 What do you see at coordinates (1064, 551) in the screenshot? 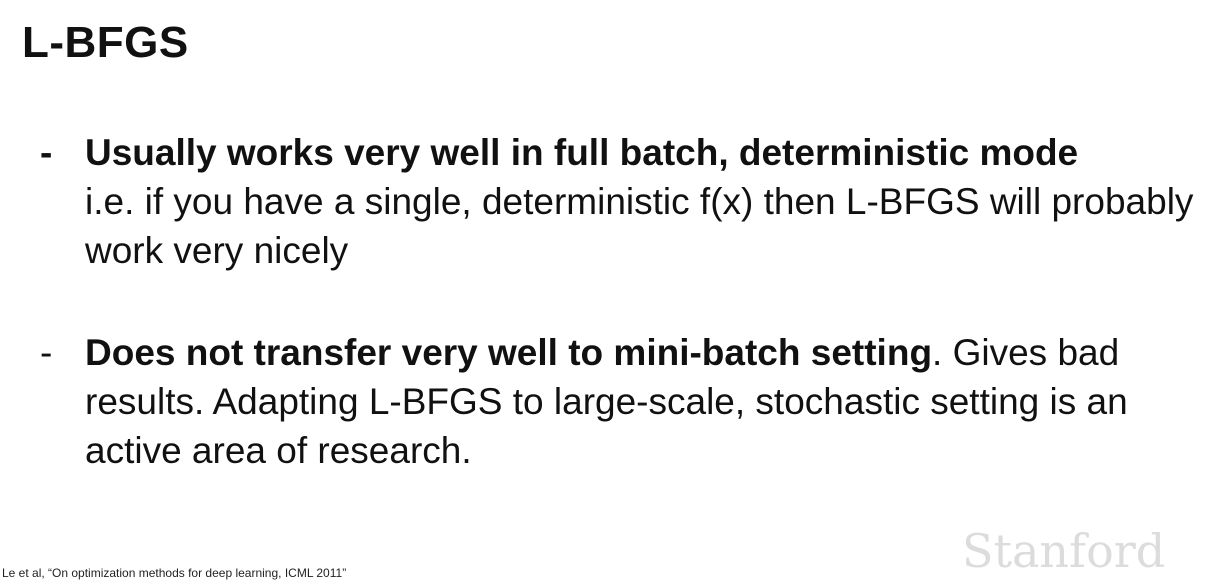
I see `stanford-logo: Stanford` at bounding box center [1064, 551].